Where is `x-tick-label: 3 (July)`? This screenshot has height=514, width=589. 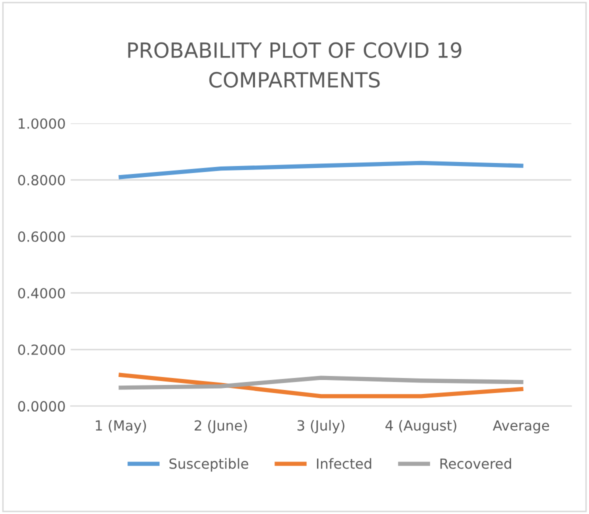 x-tick-label: 3 (July) is located at coordinates (321, 427).